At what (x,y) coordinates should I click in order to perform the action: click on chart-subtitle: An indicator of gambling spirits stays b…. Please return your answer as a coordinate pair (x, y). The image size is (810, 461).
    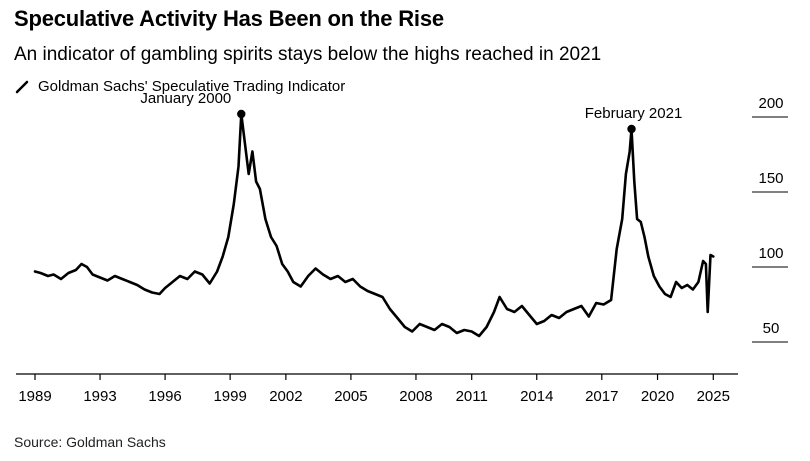
    Looking at the image, I should click on (308, 54).